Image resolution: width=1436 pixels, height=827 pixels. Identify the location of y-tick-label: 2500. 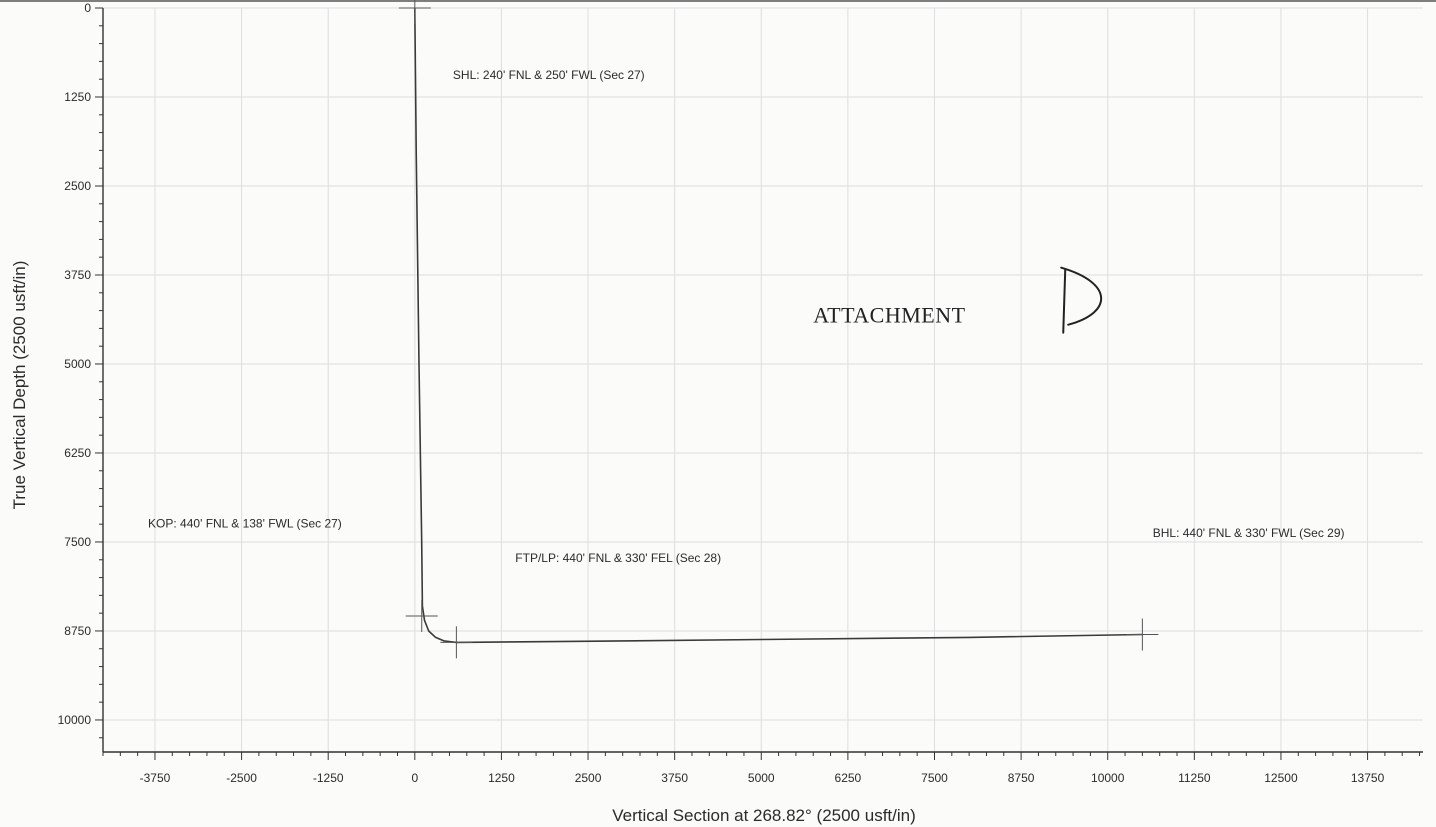
(77, 186).